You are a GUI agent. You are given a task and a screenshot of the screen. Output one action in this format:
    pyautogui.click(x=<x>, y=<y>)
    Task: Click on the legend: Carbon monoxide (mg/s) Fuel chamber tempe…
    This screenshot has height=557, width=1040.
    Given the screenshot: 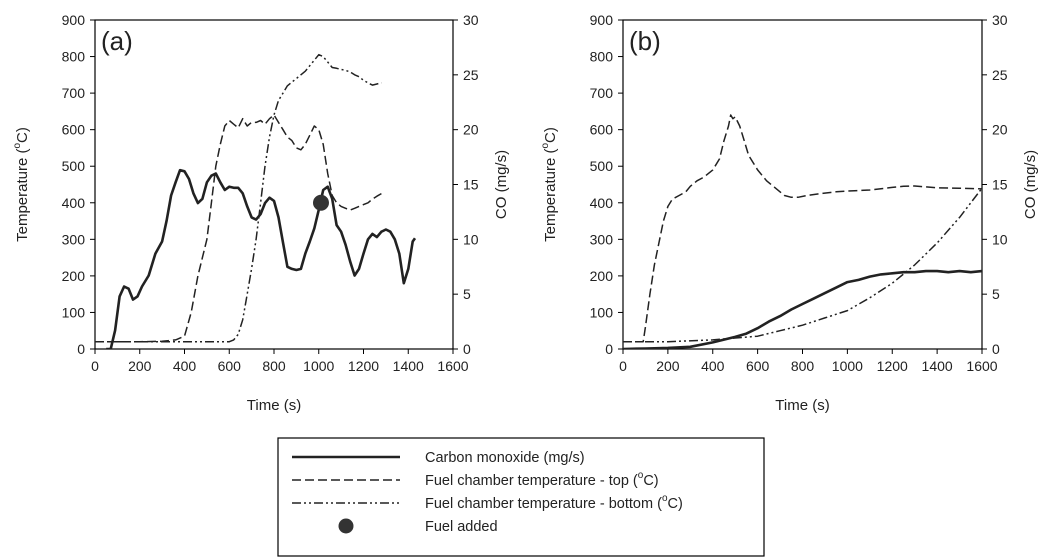 What is the action you would take?
    pyautogui.click(x=521, y=497)
    